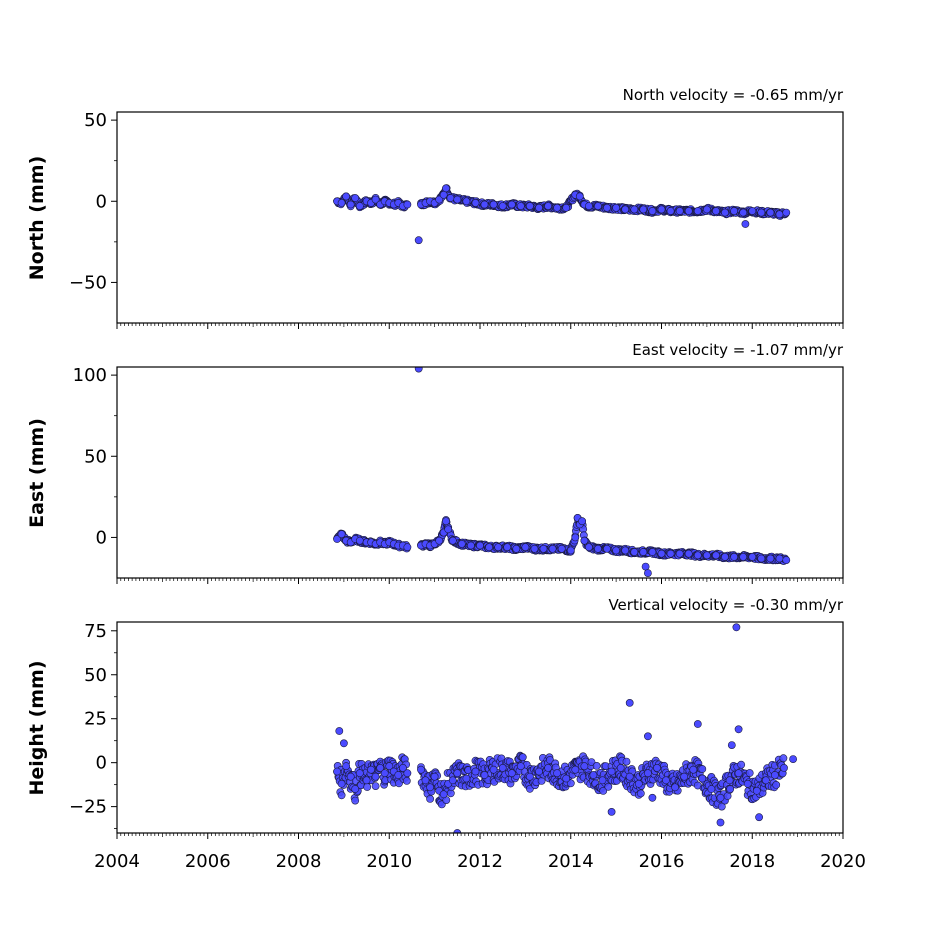 This screenshot has height=937, width=937. I want to click on x-tick-label: 2004, so click(117, 861).